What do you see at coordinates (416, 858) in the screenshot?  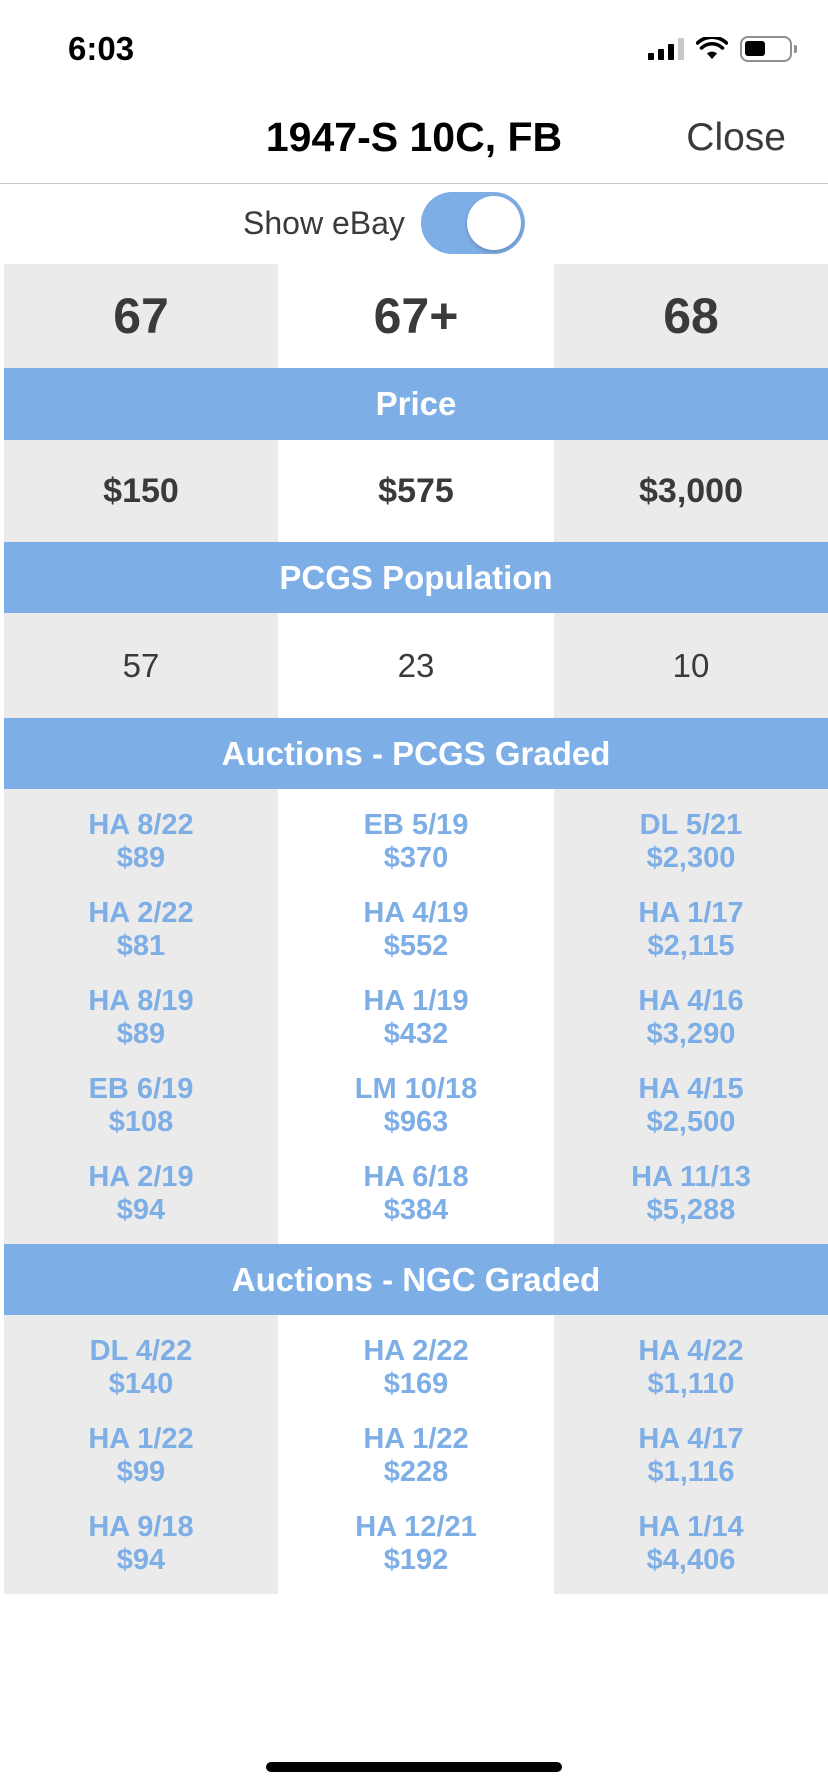 I see `auction-price: $370` at bounding box center [416, 858].